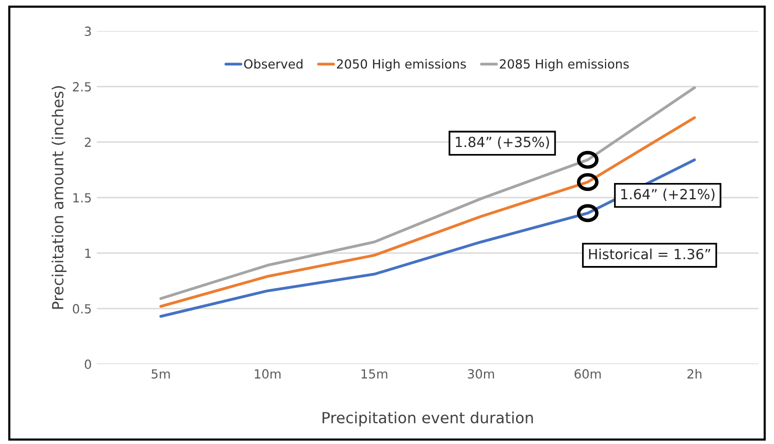 The height and width of the screenshot is (444, 774). Describe the element at coordinates (82, 198) in the screenshot. I see `y-tick-label: 1.5` at that location.